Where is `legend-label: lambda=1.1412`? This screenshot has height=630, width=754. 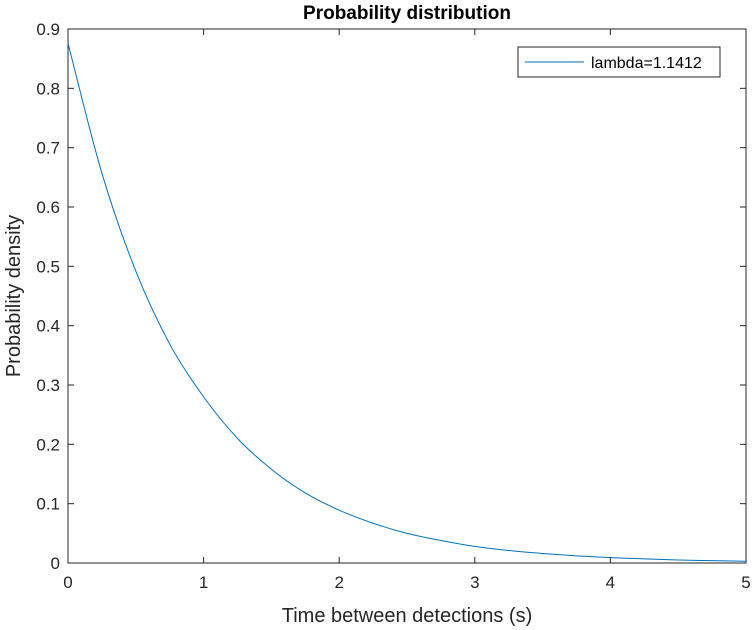 legend-label: lambda=1.1412 is located at coordinates (646, 63).